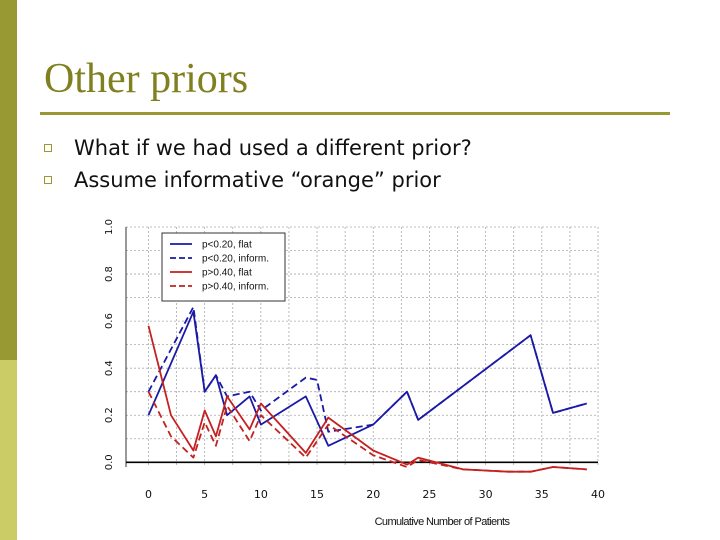 This screenshot has width=720, height=540. I want to click on legend-entry-label: p<0.20, inform., so click(235, 259).